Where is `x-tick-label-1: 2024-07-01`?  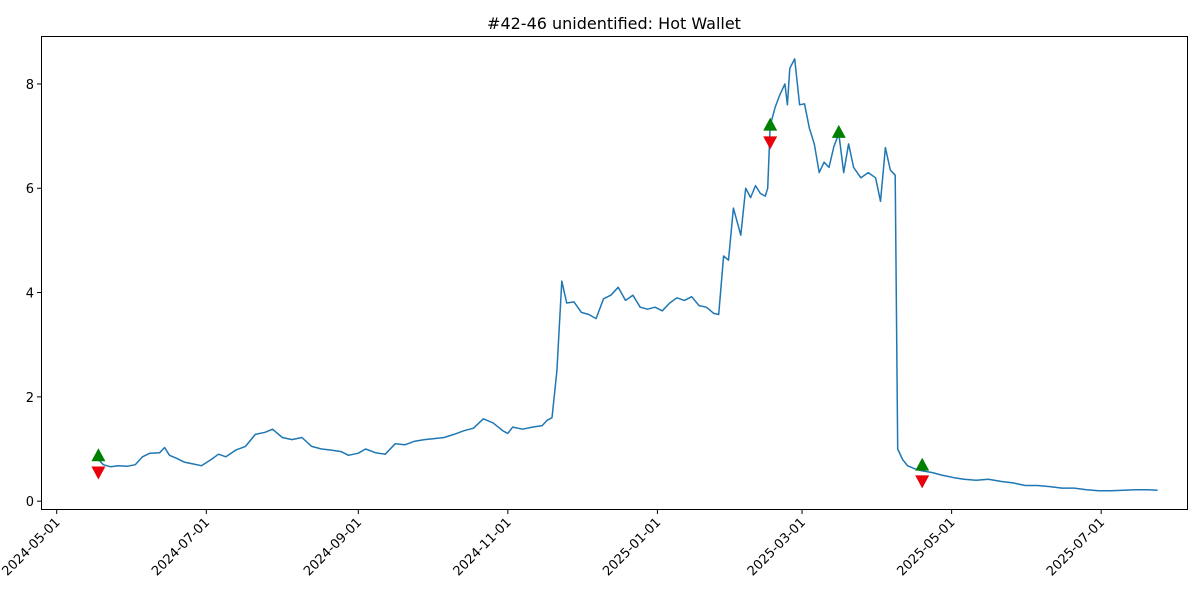 x-tick-label-1: 2024-07-01 is located at coordinates (181, 547).